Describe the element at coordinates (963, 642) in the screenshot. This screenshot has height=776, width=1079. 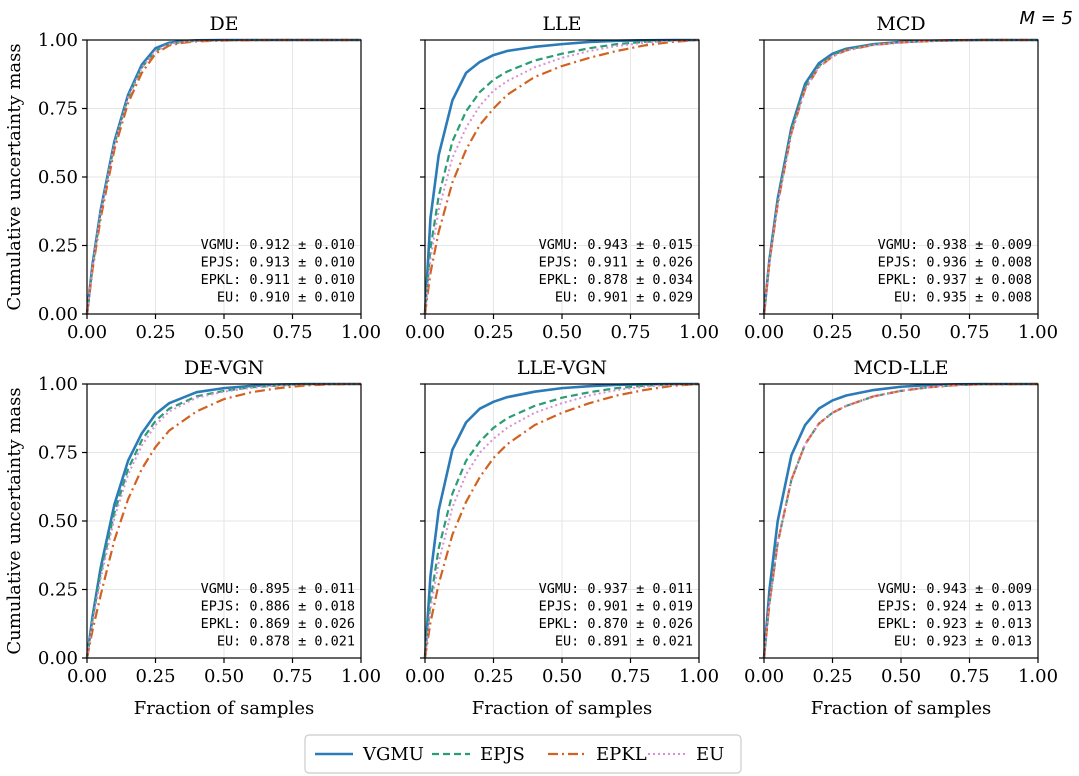
I see `score-annotation: EU: 0.923 ± 0.013` at that location.